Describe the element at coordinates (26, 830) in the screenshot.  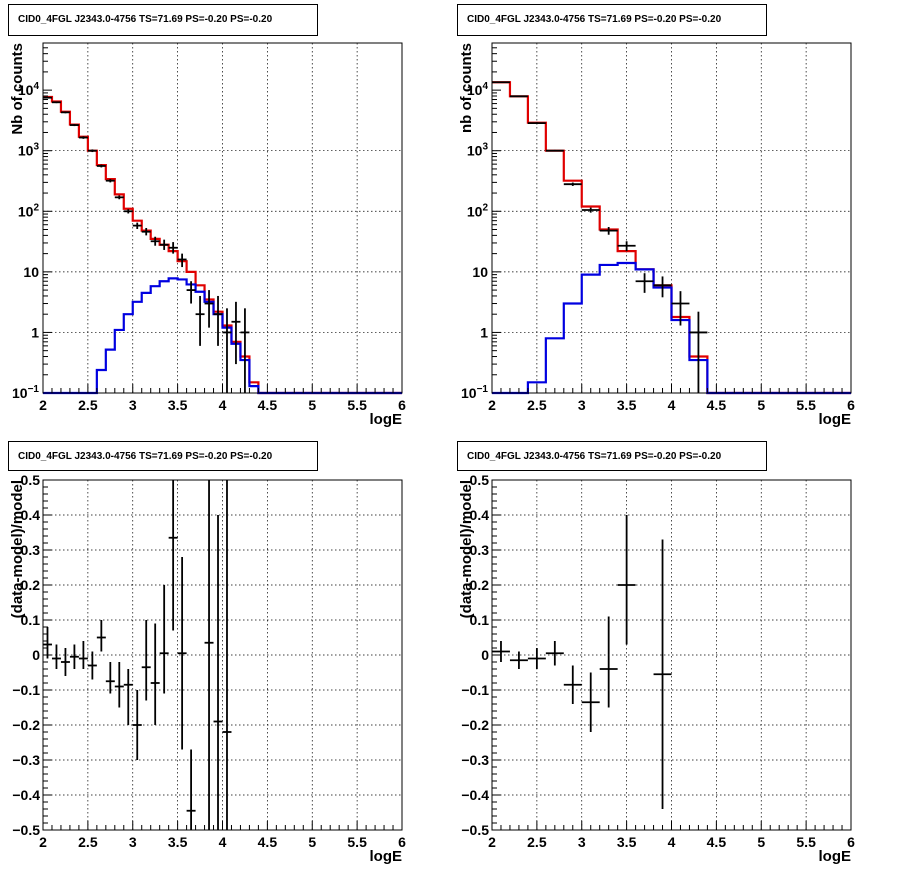
I see `y-tick-label: −0.5` at that location.